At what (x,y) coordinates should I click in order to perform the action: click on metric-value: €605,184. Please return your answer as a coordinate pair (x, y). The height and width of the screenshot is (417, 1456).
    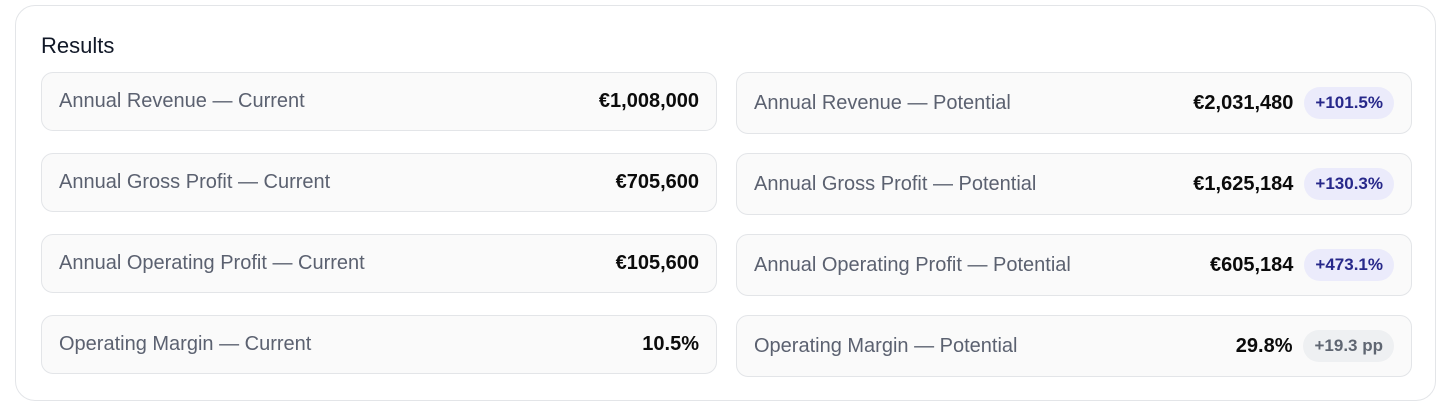
    Looking at the image, I should click on (1251, 264).